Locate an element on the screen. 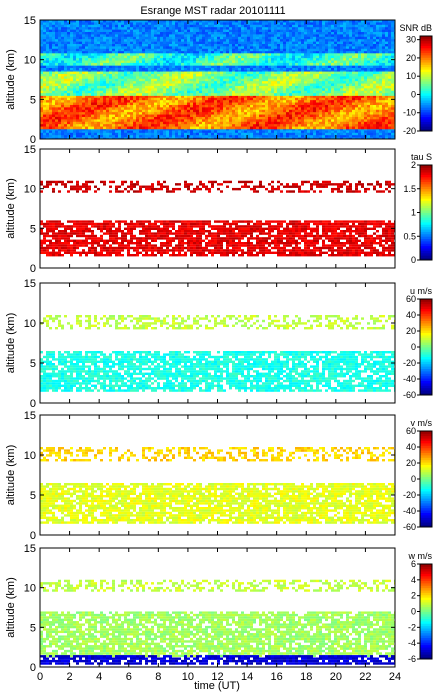 This screenshot has width=446, height=693. figure-title: Esrange MST radar 20101111 is located at coordinates (212, 11).